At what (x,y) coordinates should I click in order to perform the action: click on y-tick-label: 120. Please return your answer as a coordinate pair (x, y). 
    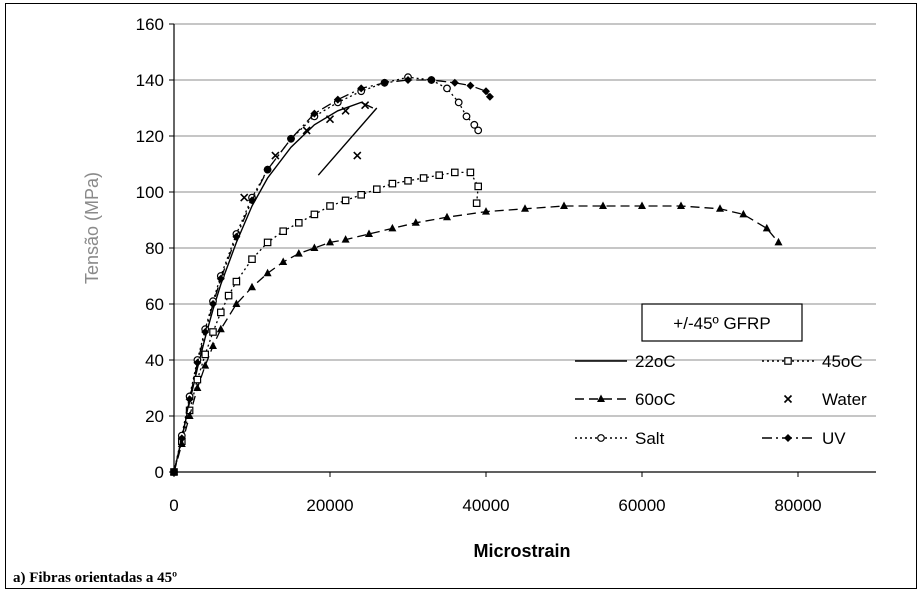
    Looking at the image, I should click on (150, 136).